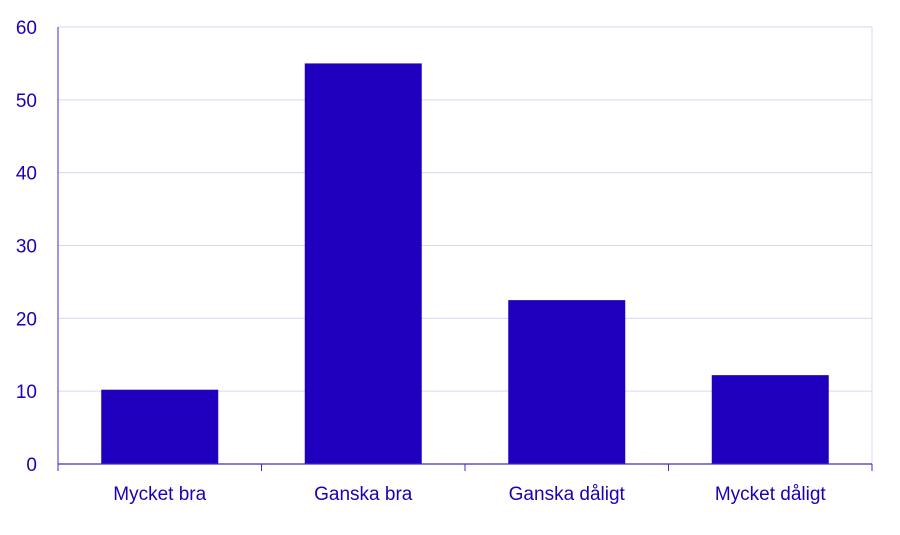 The image size is (900, 535). I want to click on y-tick-label: 30, so click(26, 247).